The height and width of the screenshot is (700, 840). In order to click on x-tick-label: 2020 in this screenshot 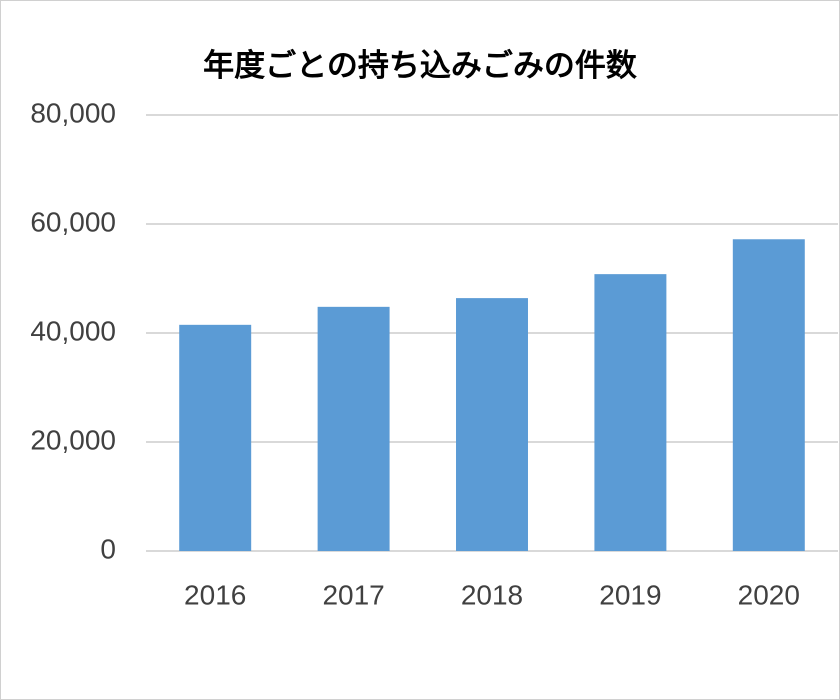, I will do `click(769, 594)`.